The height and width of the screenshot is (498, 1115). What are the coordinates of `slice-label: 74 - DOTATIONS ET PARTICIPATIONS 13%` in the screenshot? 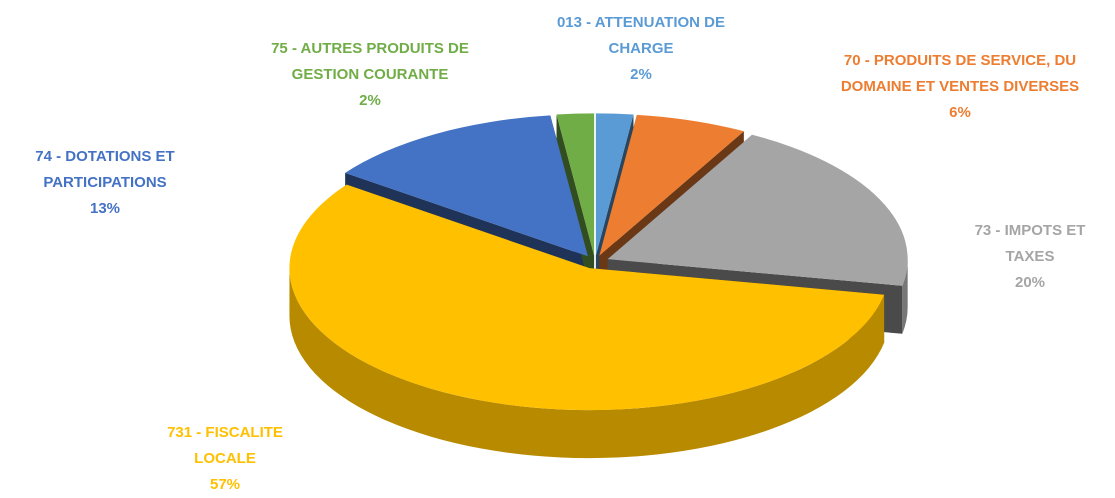 It's located at (105, 183).